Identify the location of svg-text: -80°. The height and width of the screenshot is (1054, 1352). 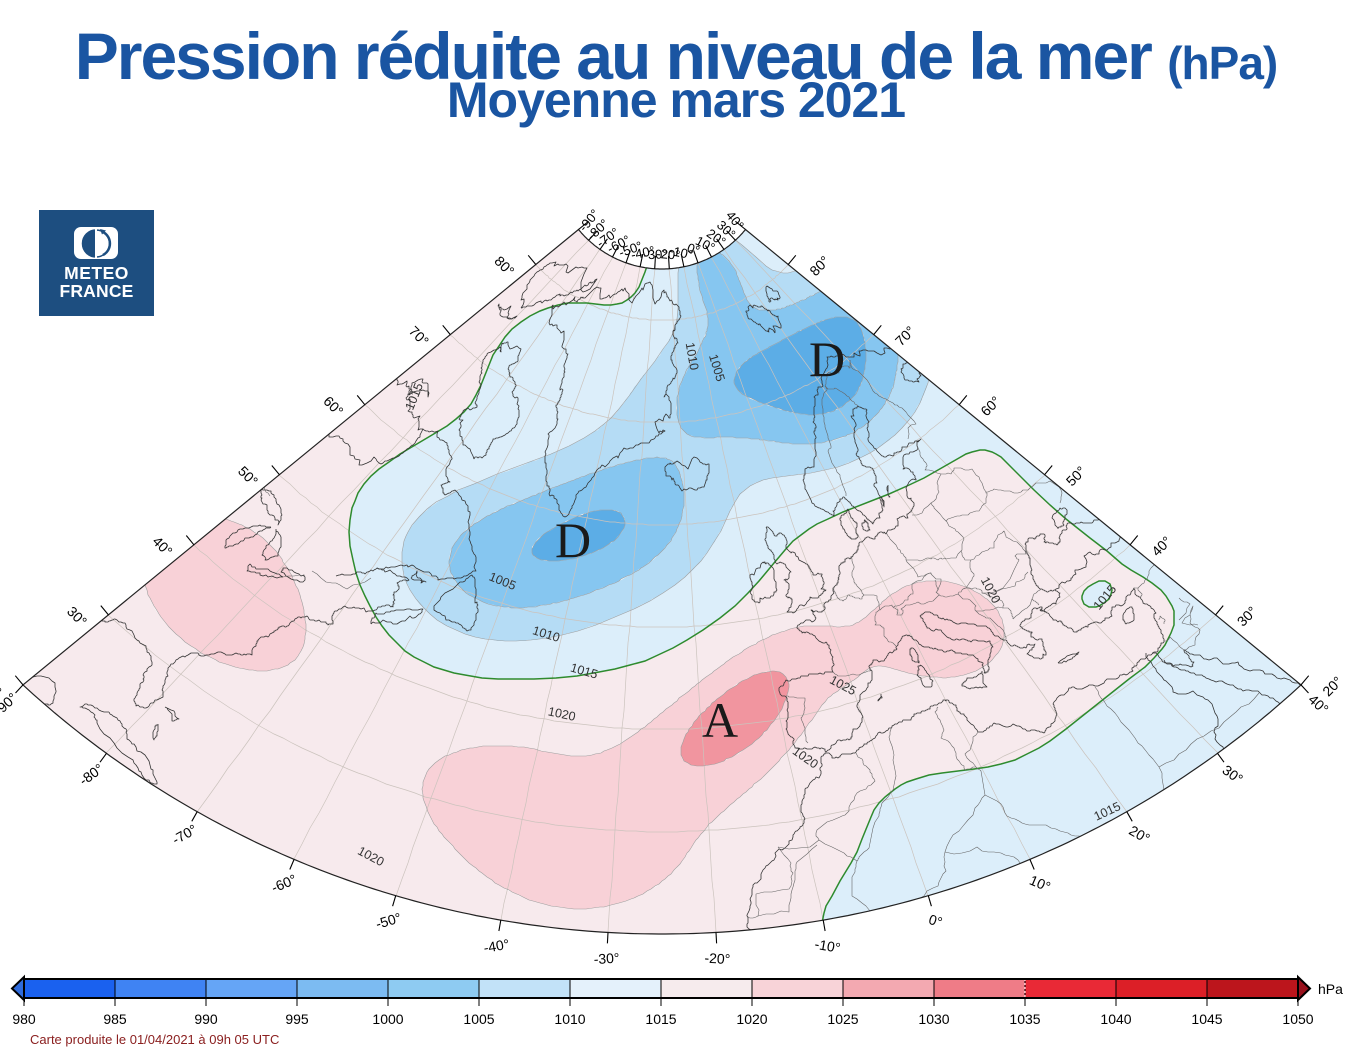
(91, 774).